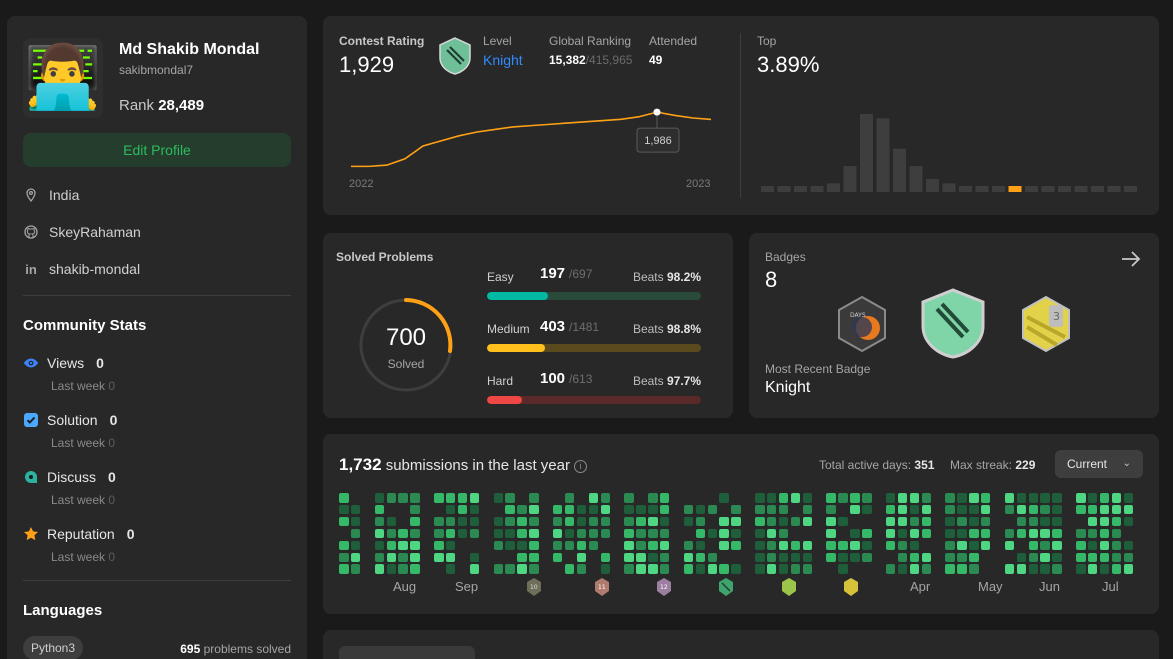 The width and height of the screenshot is (1173, 659). What do you see at coordinates (82, 232) in the screenshot?
I see `github-row: SkeyRahaman` at bounding box center [82, 232].